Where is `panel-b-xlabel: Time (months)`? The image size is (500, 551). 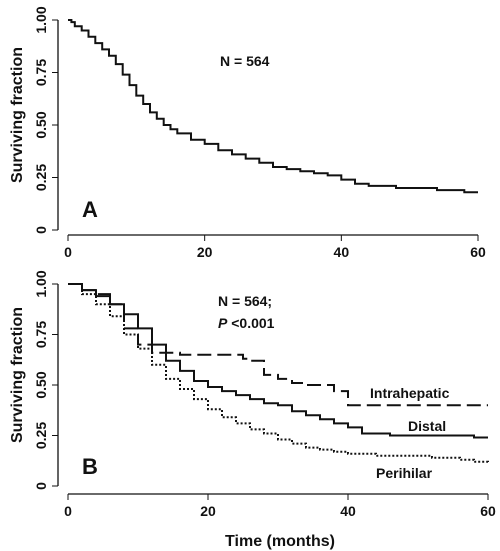 panel-b-xlabel: Time (months) is located at coordinates (280, 541).